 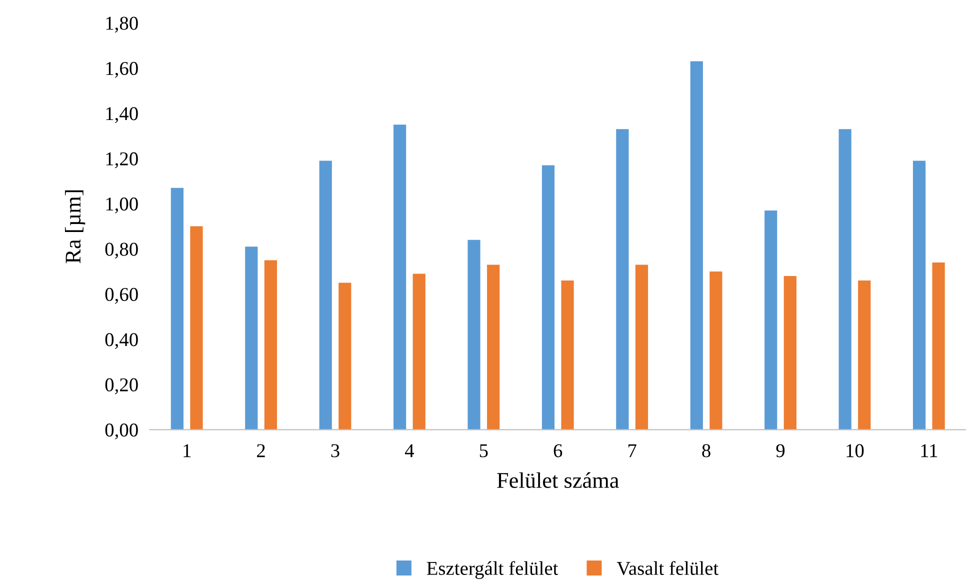 What do you see at coordinates (121, 386) in the screenshot?
I see `y-tick-label: 0,20` at bounding box center [121, 386].